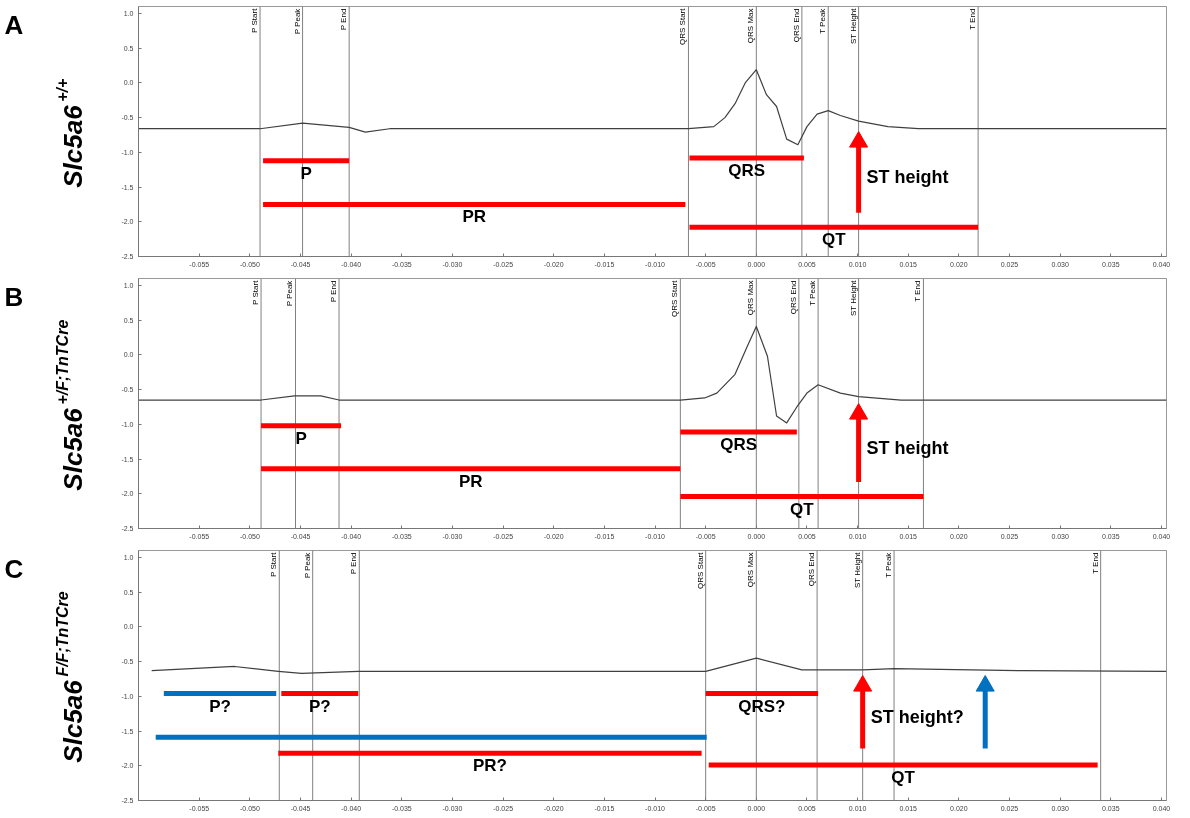  I want to click on chart-title: A, so click(14, 25).